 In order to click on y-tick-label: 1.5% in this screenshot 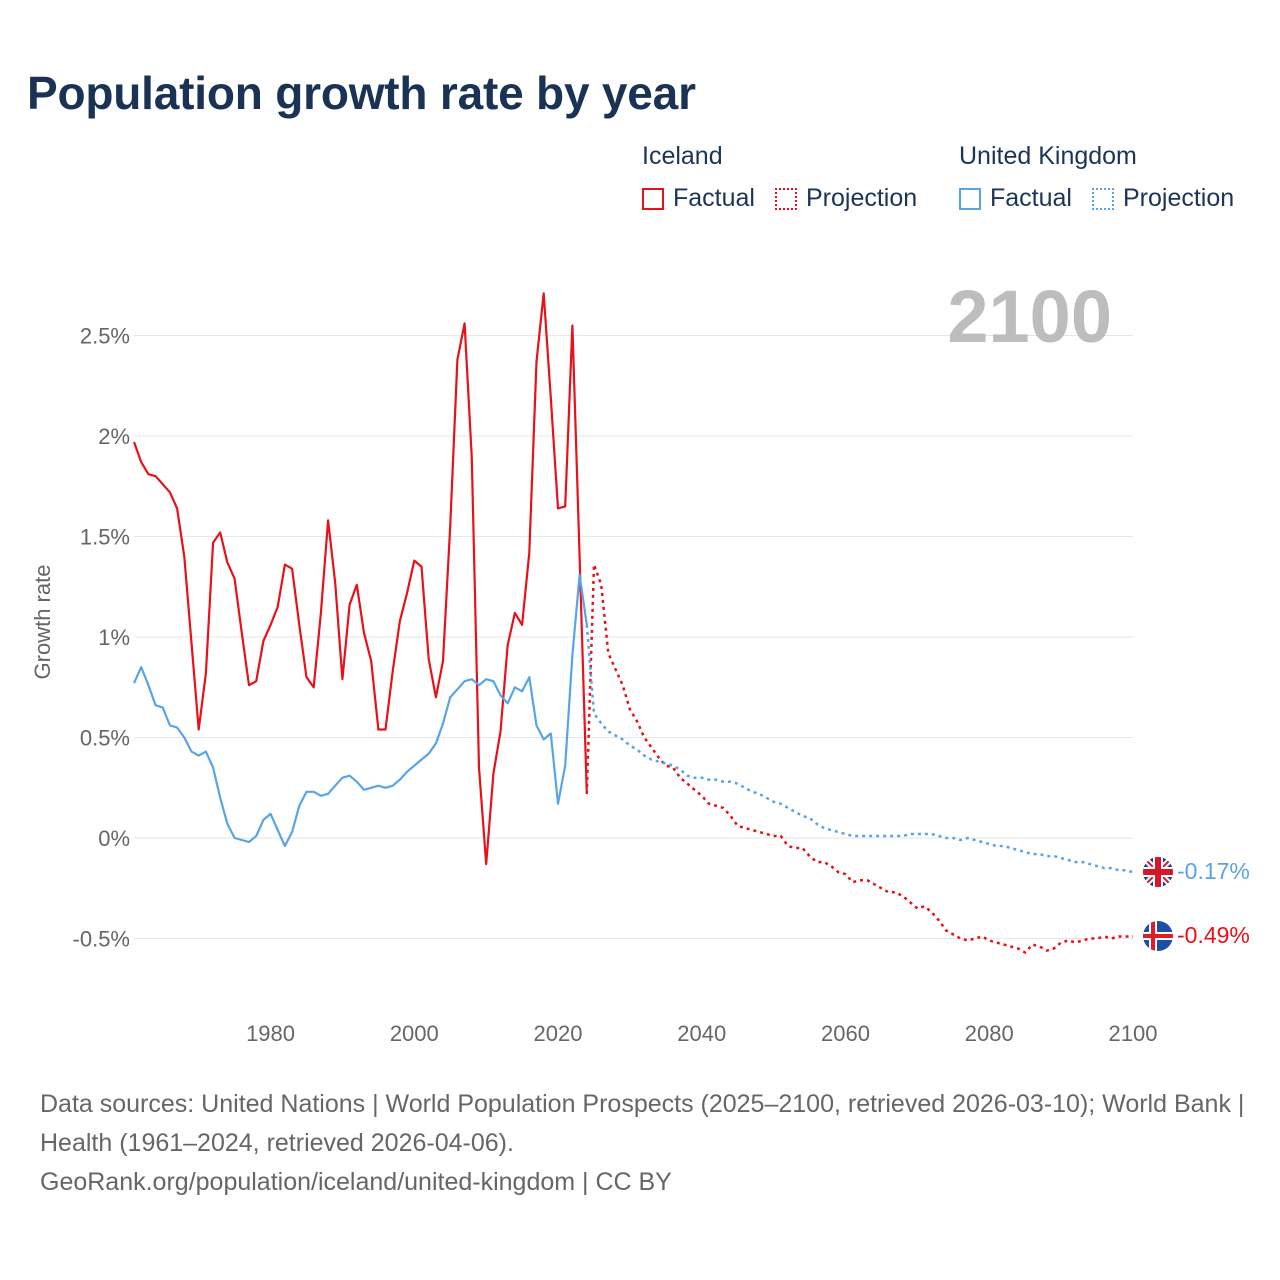, I will do `click(105, 537)`.